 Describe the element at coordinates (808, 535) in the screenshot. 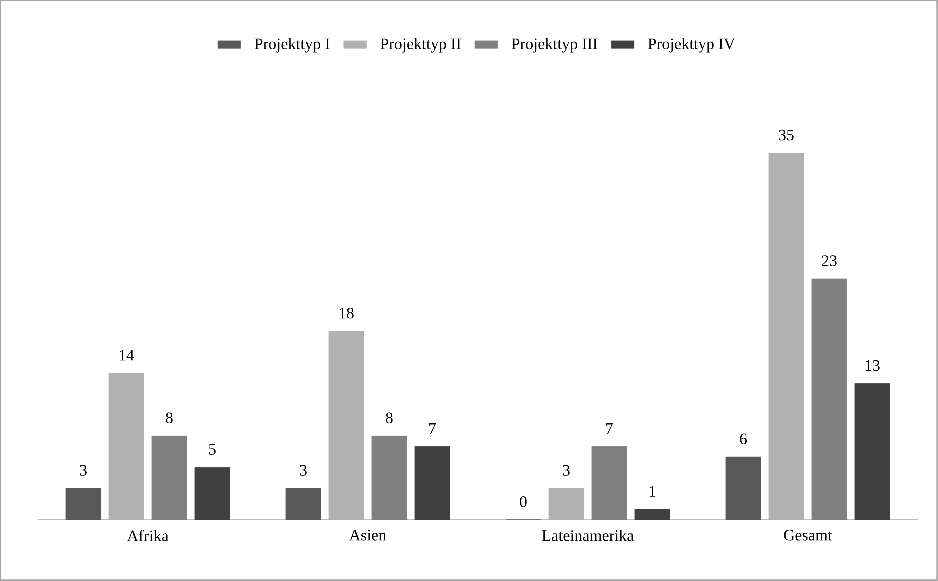

I see `x-tick-label: Gesamt` at that location.